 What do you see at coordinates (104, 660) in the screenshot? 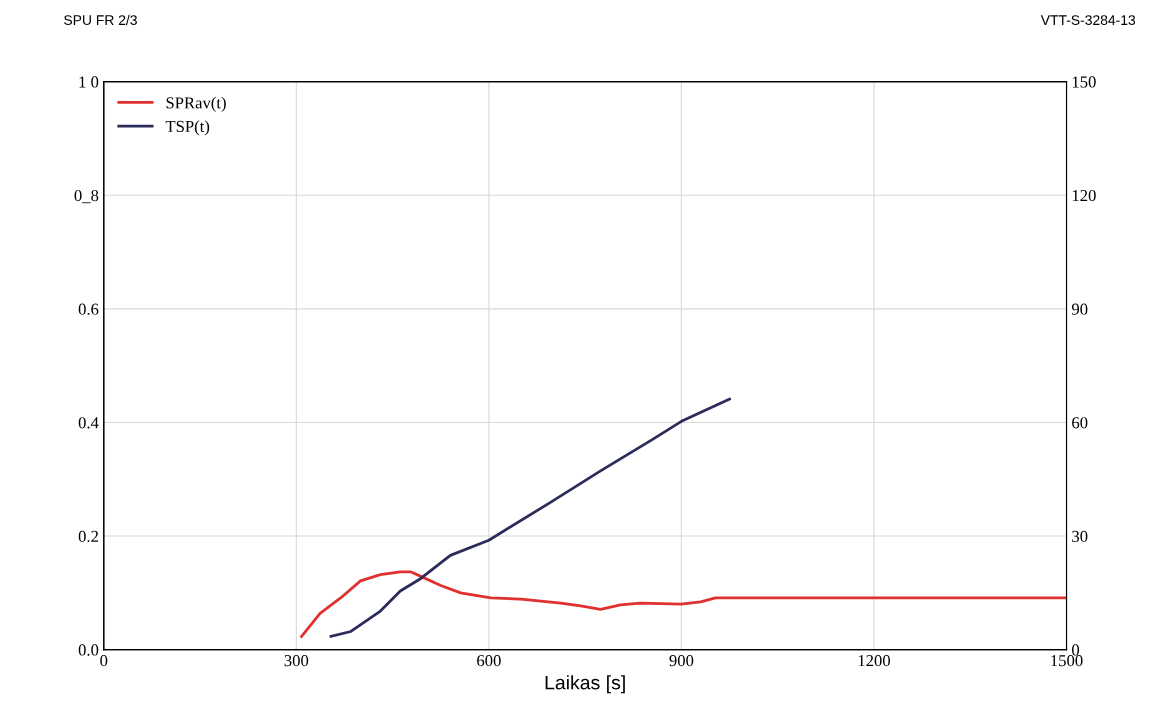
I see `x-tick-label: 0` at bounding box center [104, 660].